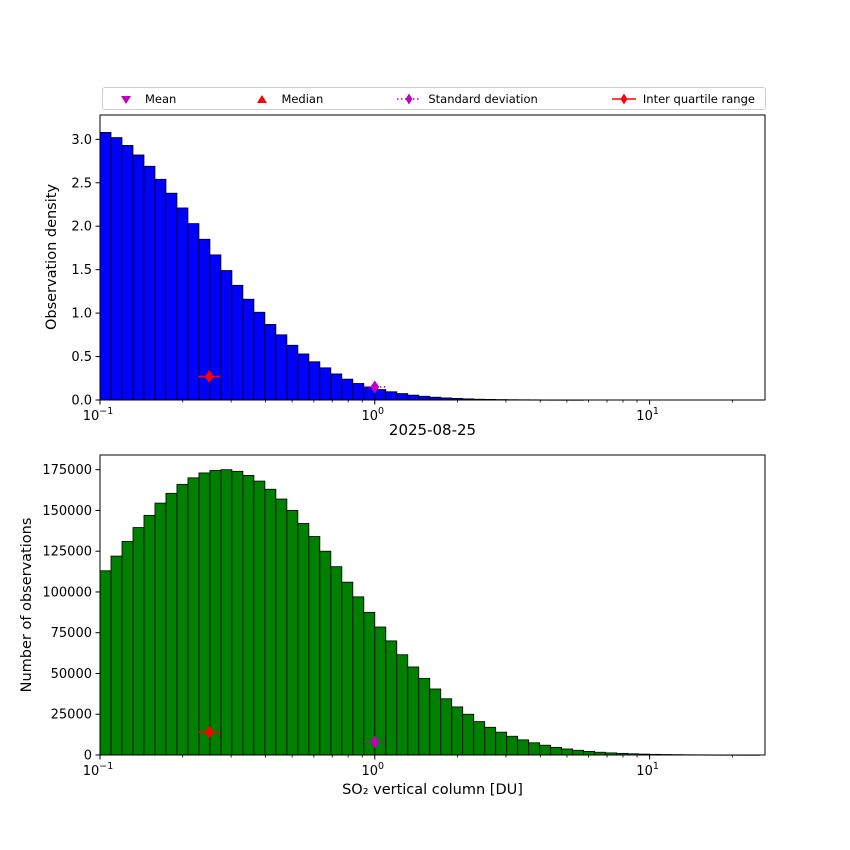 This screenshot has height=850, width=850. What do you see at coordinates (81, 314) in the screenshot?
I see `y-tick-label: 1.0` at bounding box center [81, 314].